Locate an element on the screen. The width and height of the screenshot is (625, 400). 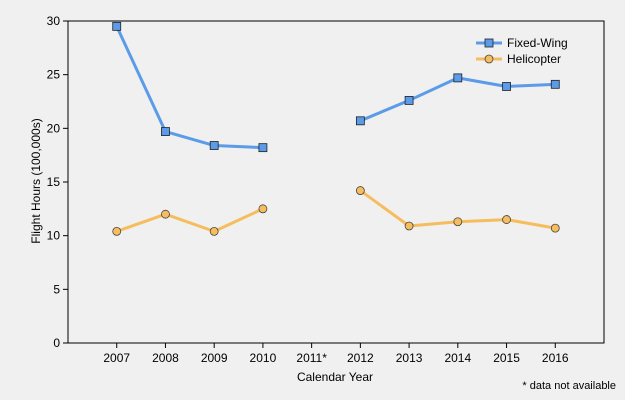
x-tick-label: 2011* is located at coordinates (311, 358).